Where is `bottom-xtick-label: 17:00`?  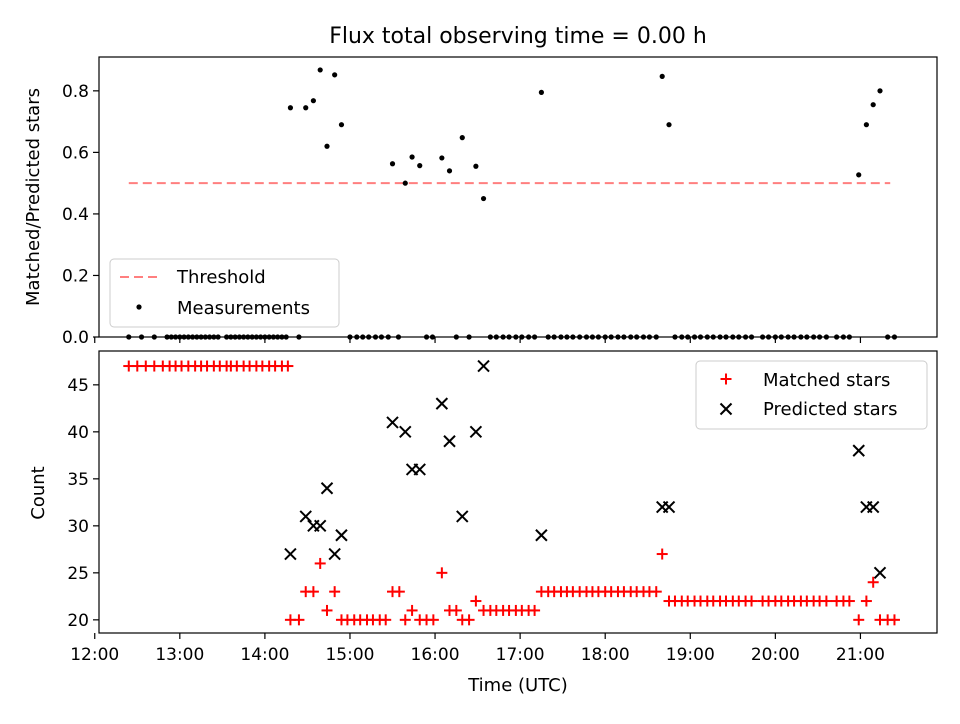 bottom-xtick-label: 17:00 is located at coordinates (520, 655).